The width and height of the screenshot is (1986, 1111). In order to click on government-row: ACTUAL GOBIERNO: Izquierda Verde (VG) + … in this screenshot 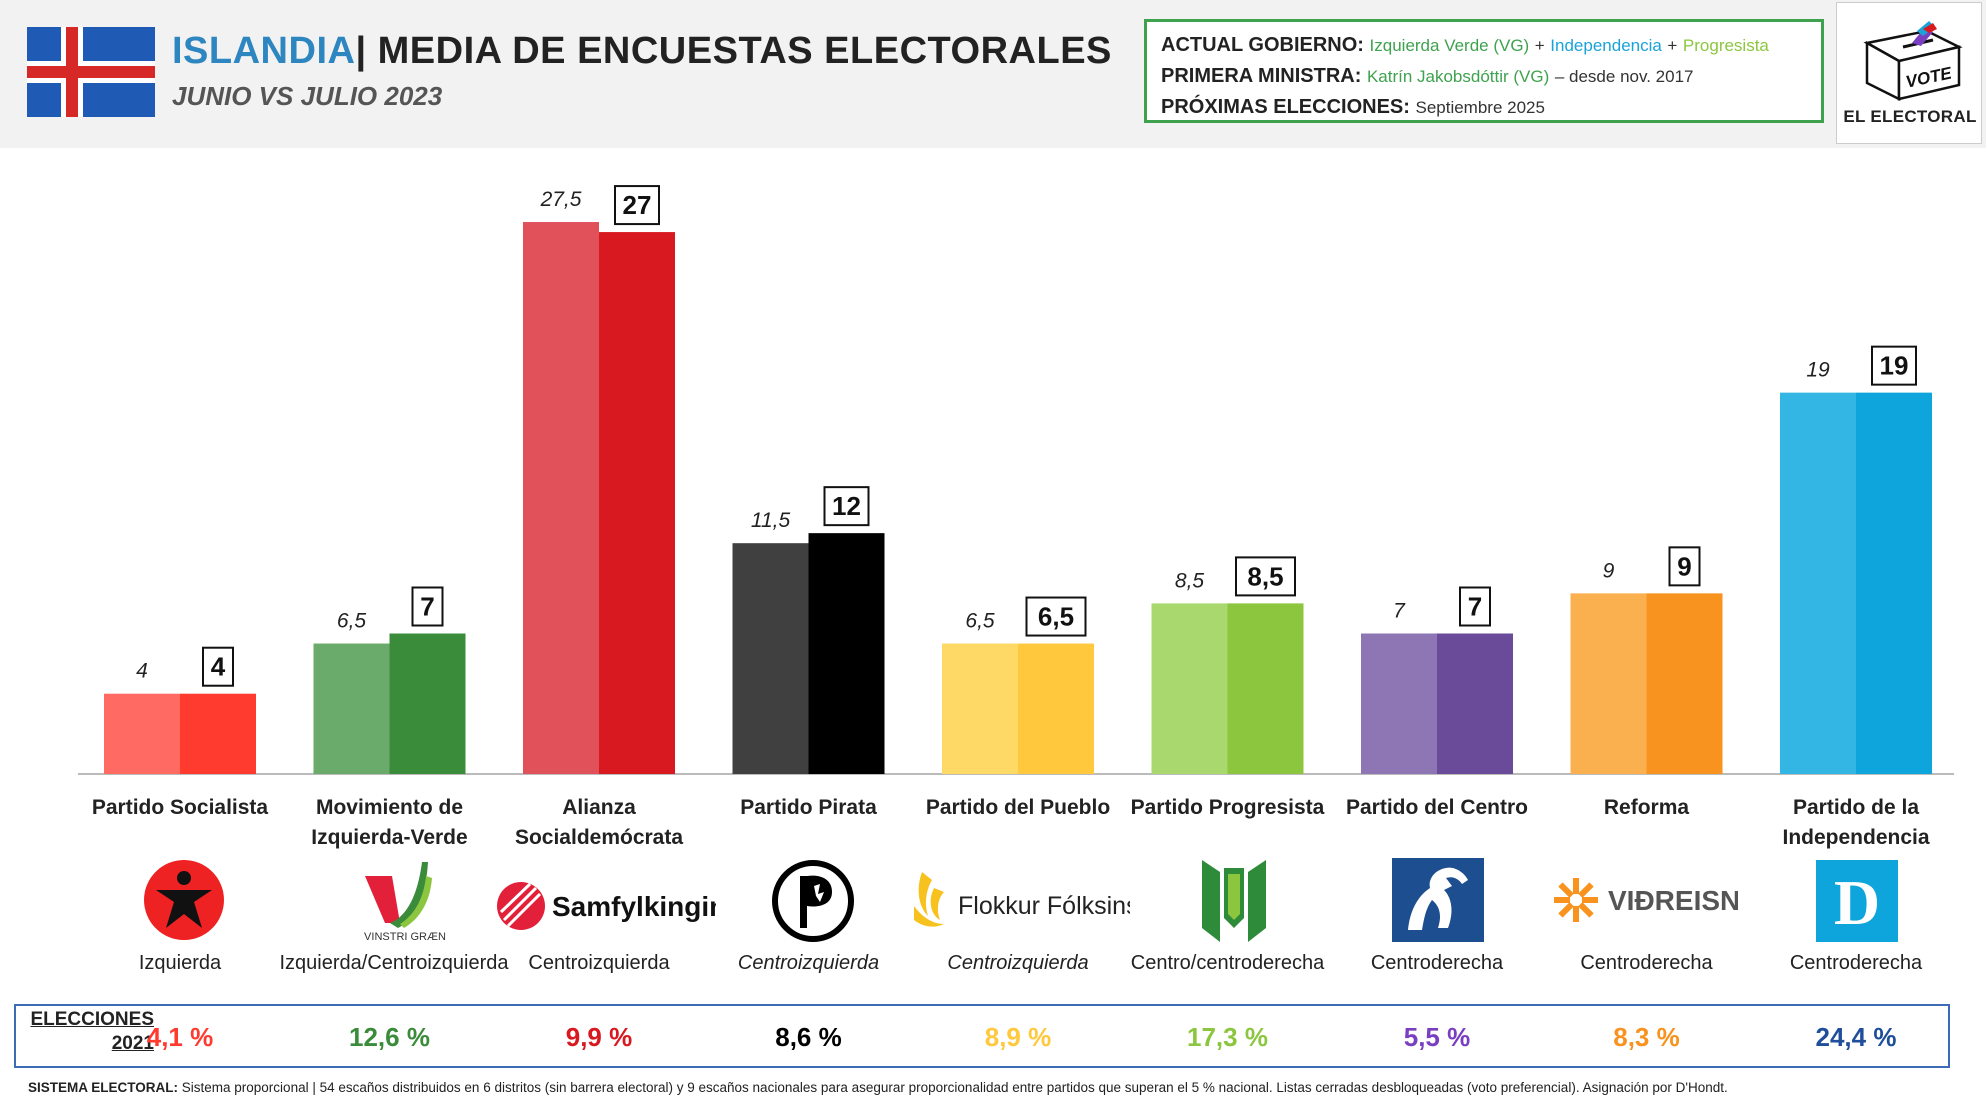, I will do `click(1484, 45)`.